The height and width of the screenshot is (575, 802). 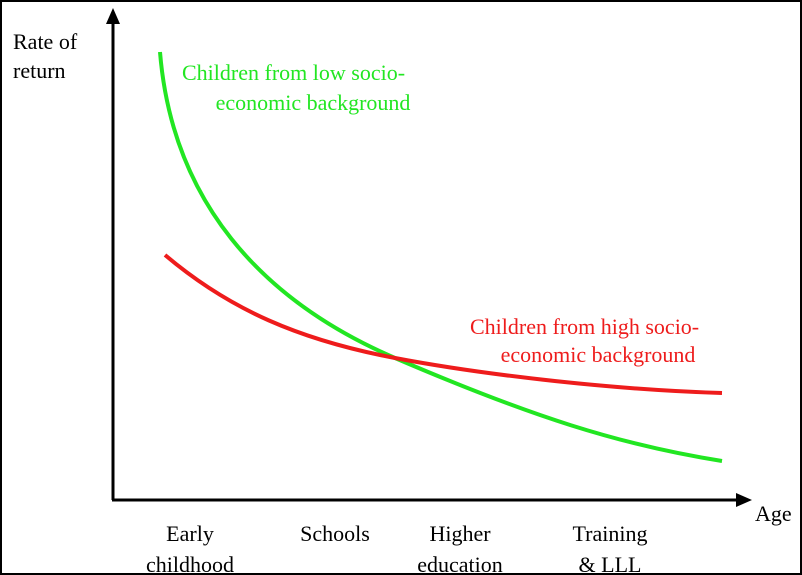 I want to click on x-category: Higher, so click(x=460, y=533).